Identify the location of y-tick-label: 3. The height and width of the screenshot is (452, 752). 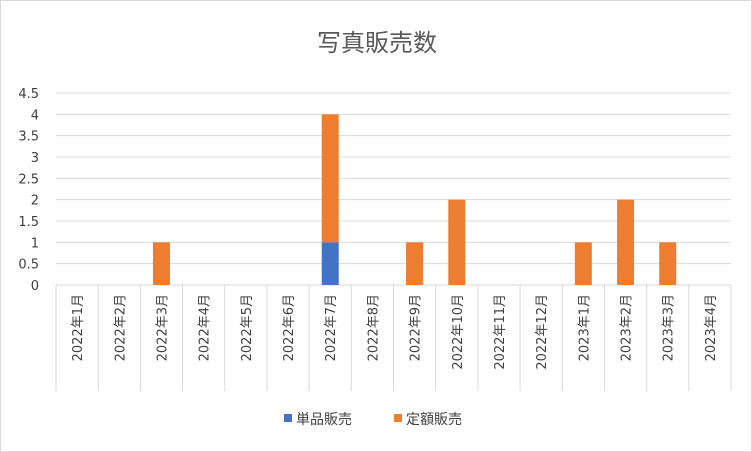
(35, 158).